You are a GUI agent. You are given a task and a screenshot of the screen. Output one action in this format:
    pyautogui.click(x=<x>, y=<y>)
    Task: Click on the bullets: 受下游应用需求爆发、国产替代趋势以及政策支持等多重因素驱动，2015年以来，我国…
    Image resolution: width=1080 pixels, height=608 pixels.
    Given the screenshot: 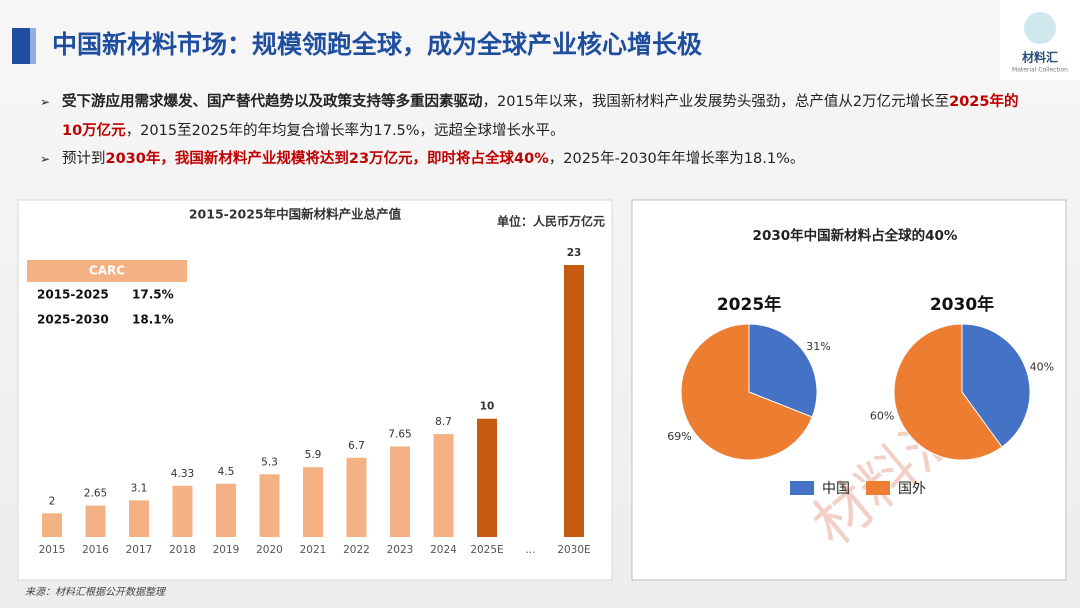 What is the action you would take?
    pyautogui.click(x=535, y=131)
    